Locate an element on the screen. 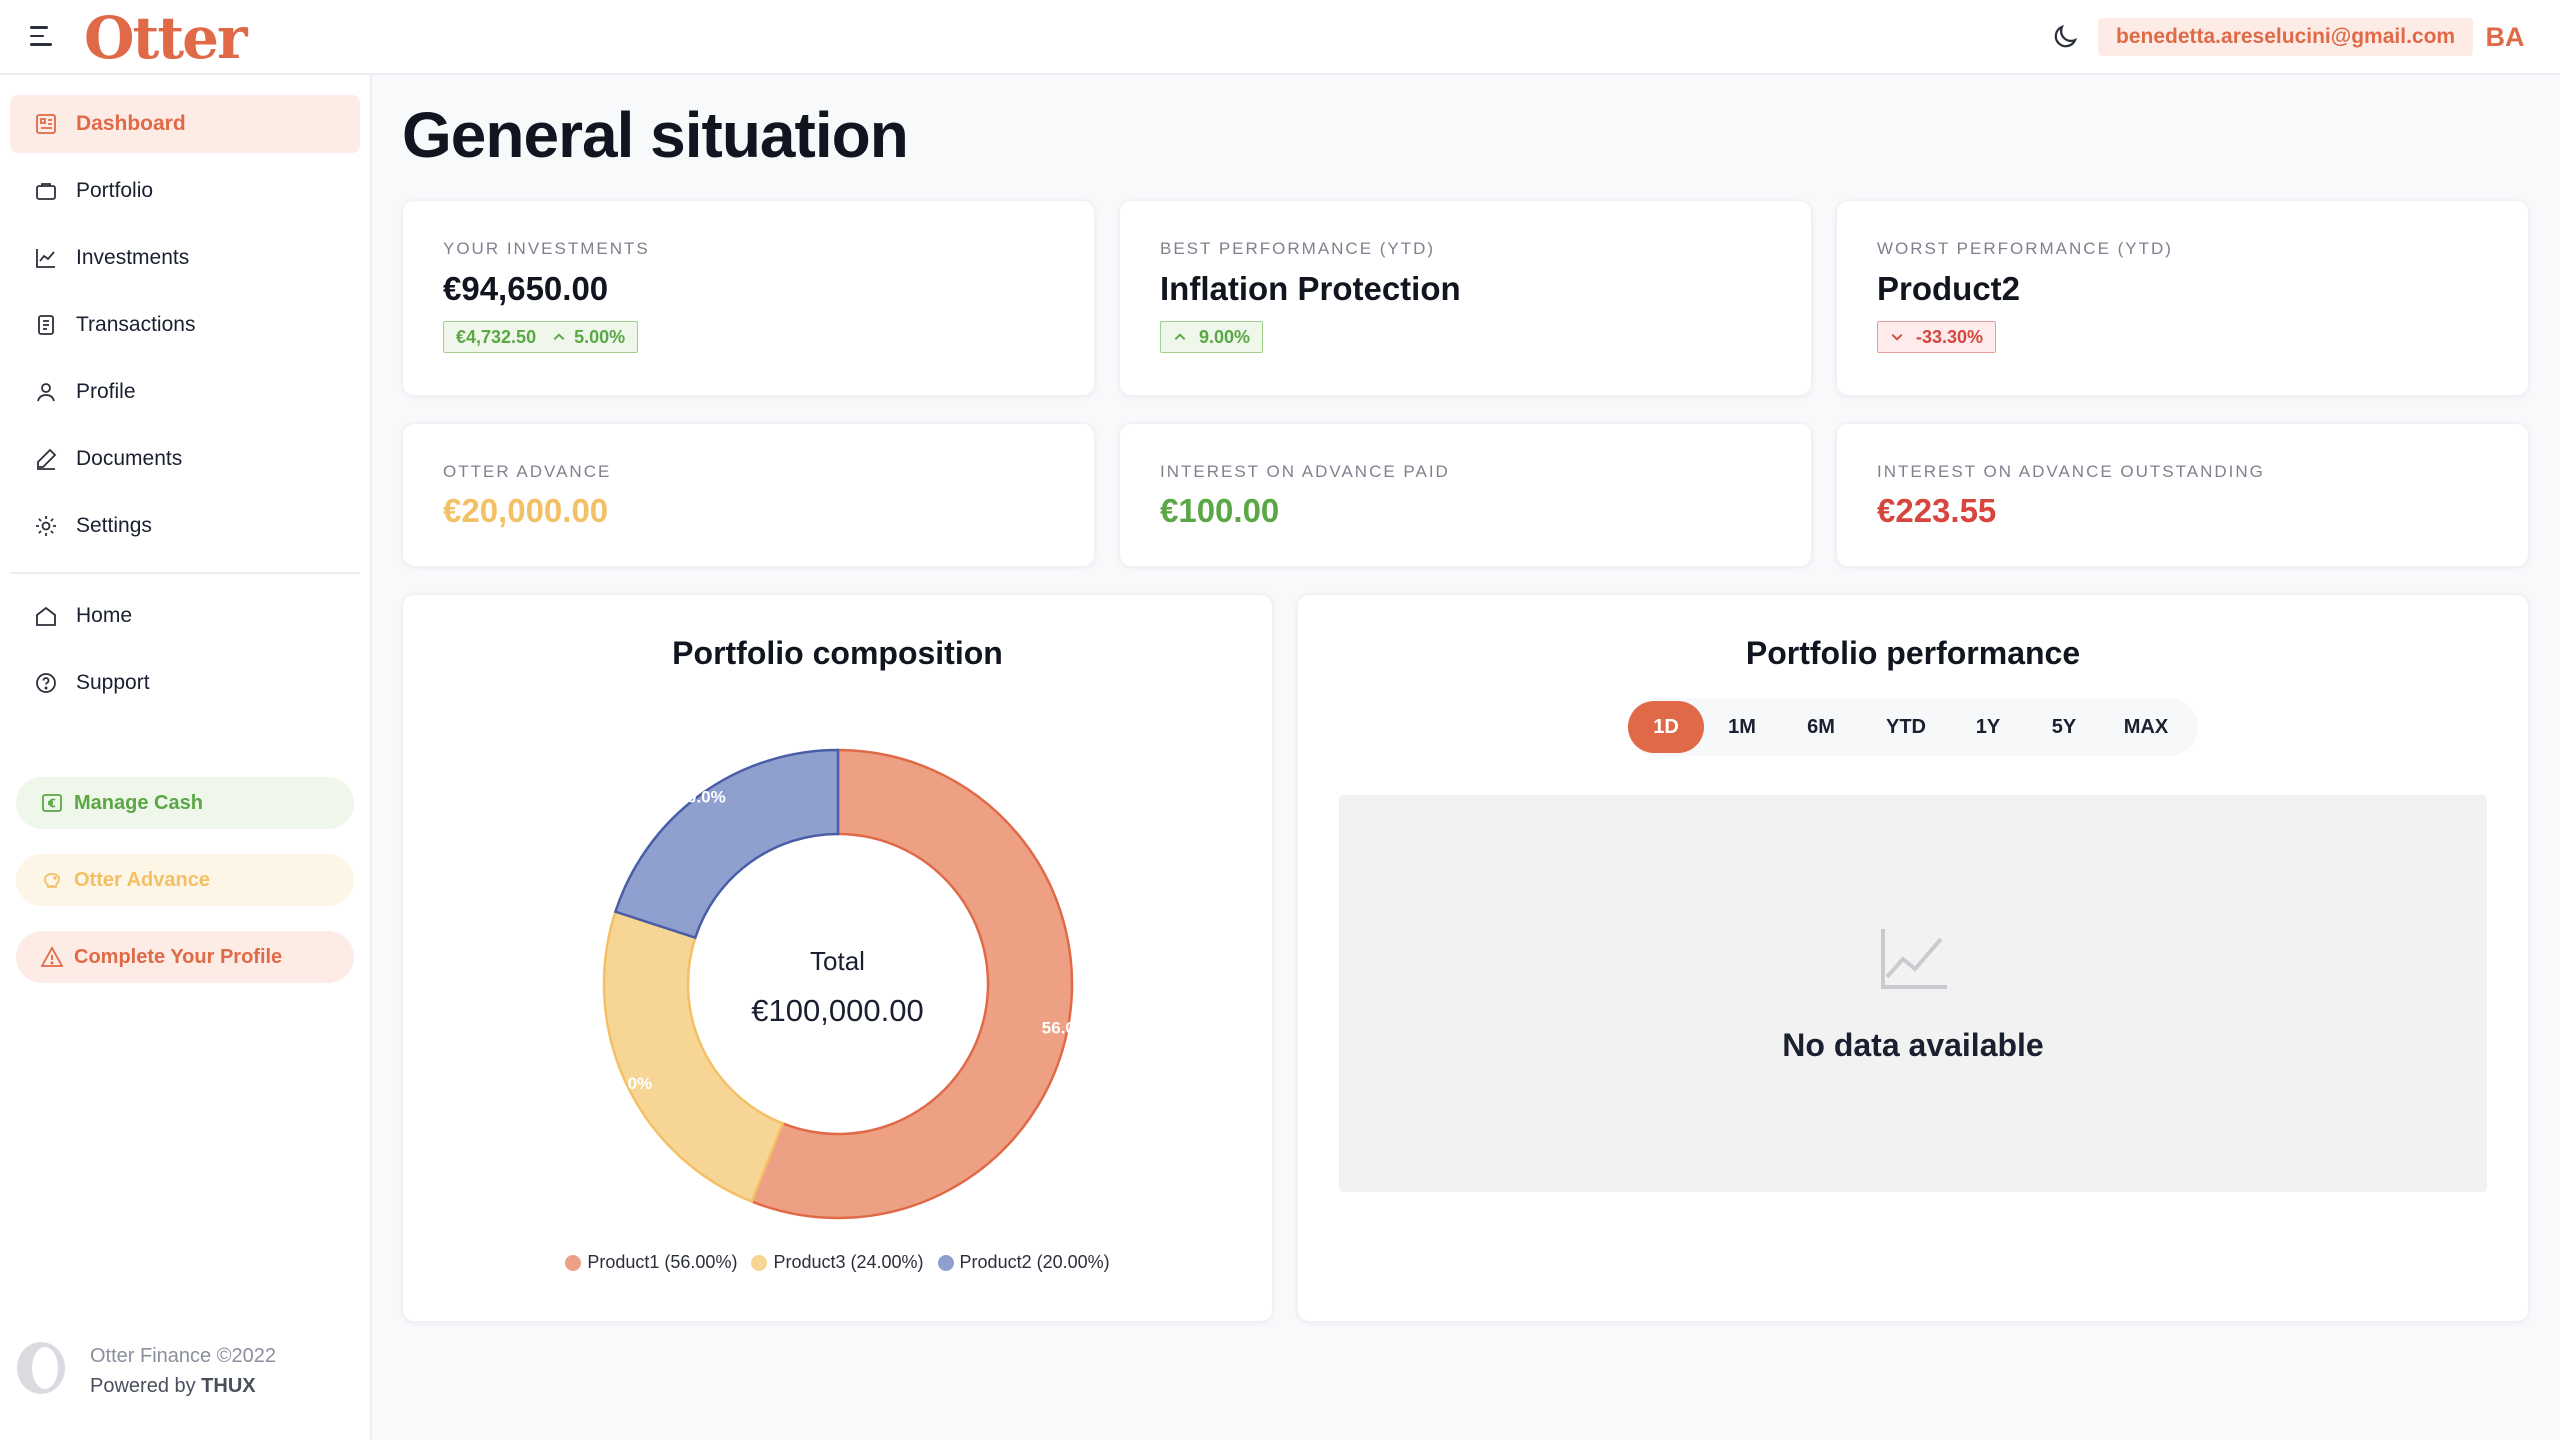 The height and width of the screenshot is (1440, 2560). kpi-label: INTEREST ON ADVANCE OUTSTANDING is located at coordinates (2071, 471).